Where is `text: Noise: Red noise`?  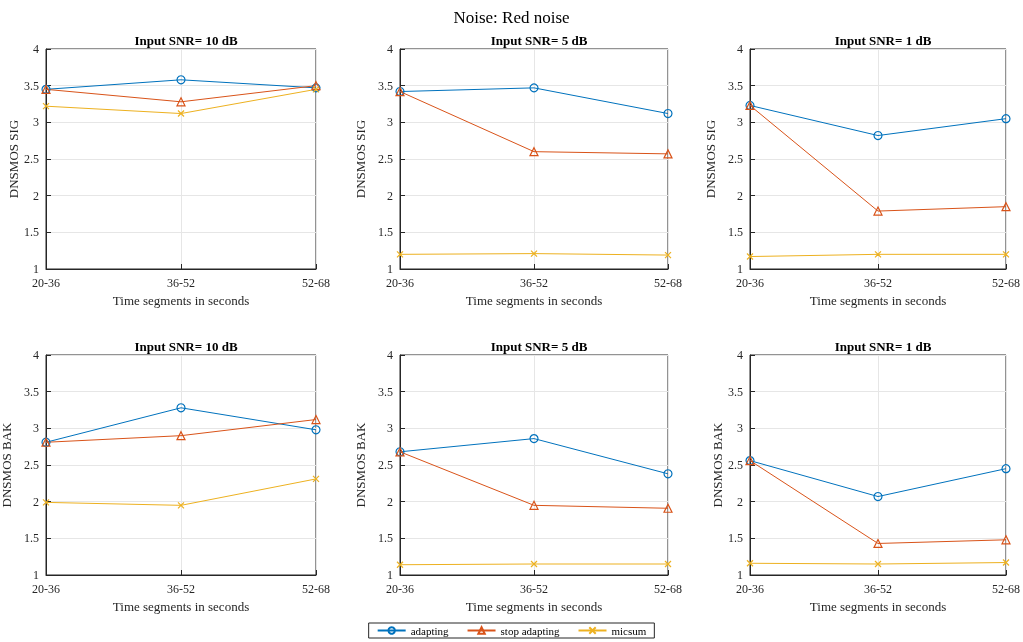
text: Noise: Red noise is located at coordinates (511, 17).